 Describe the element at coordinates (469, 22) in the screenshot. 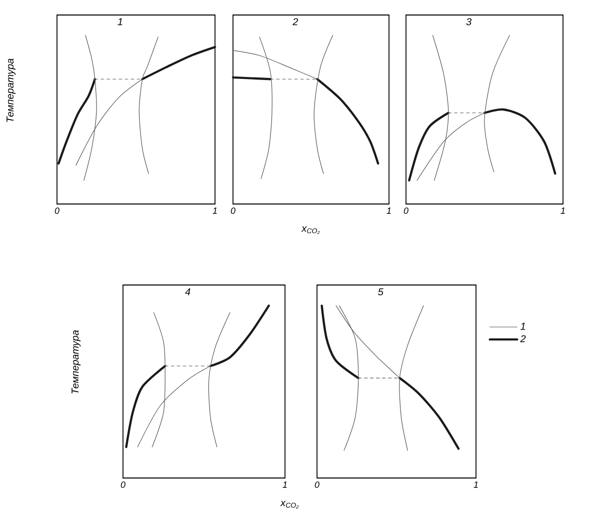

I see `chart-title: 3` at that location.